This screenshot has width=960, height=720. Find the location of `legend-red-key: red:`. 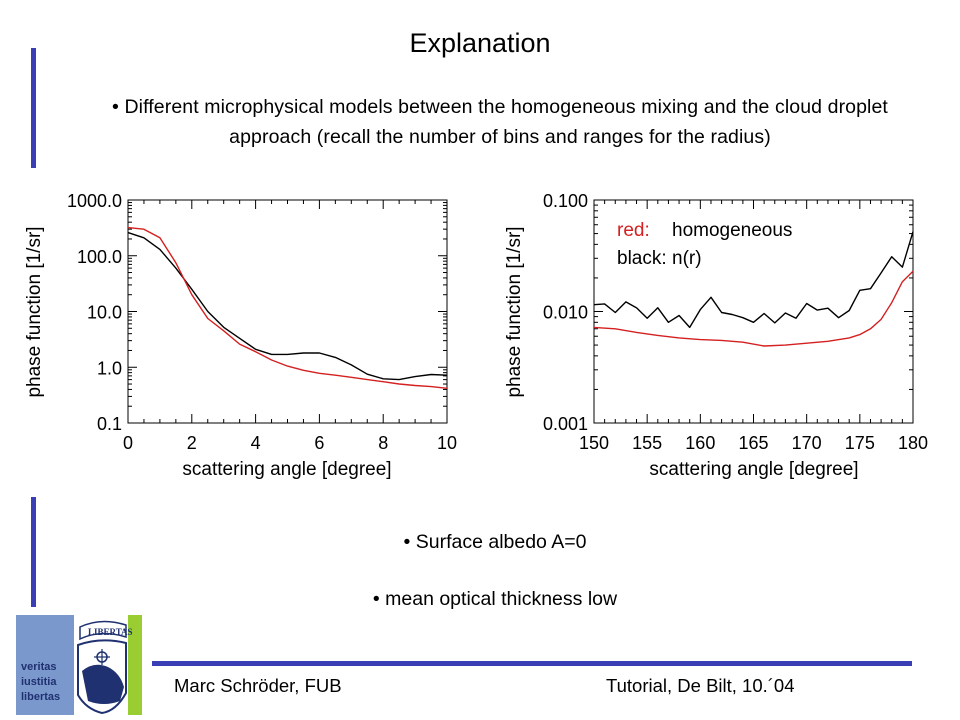

legend-red-key: red: is located at coordinates (633, 230).